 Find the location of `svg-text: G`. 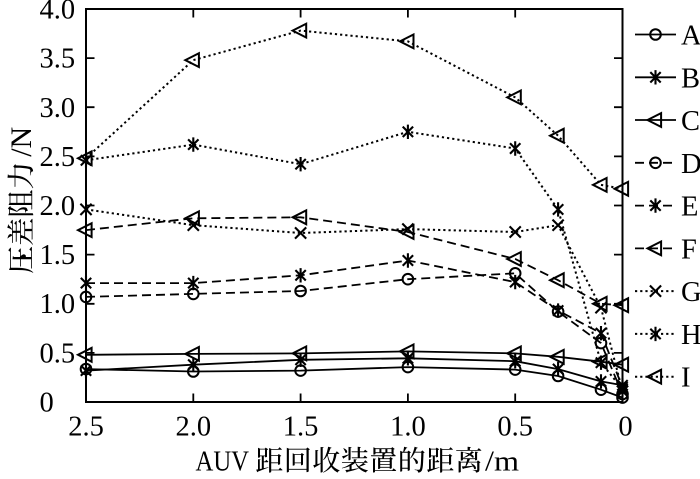

svg-text: G is located at coordinates (690, 292).